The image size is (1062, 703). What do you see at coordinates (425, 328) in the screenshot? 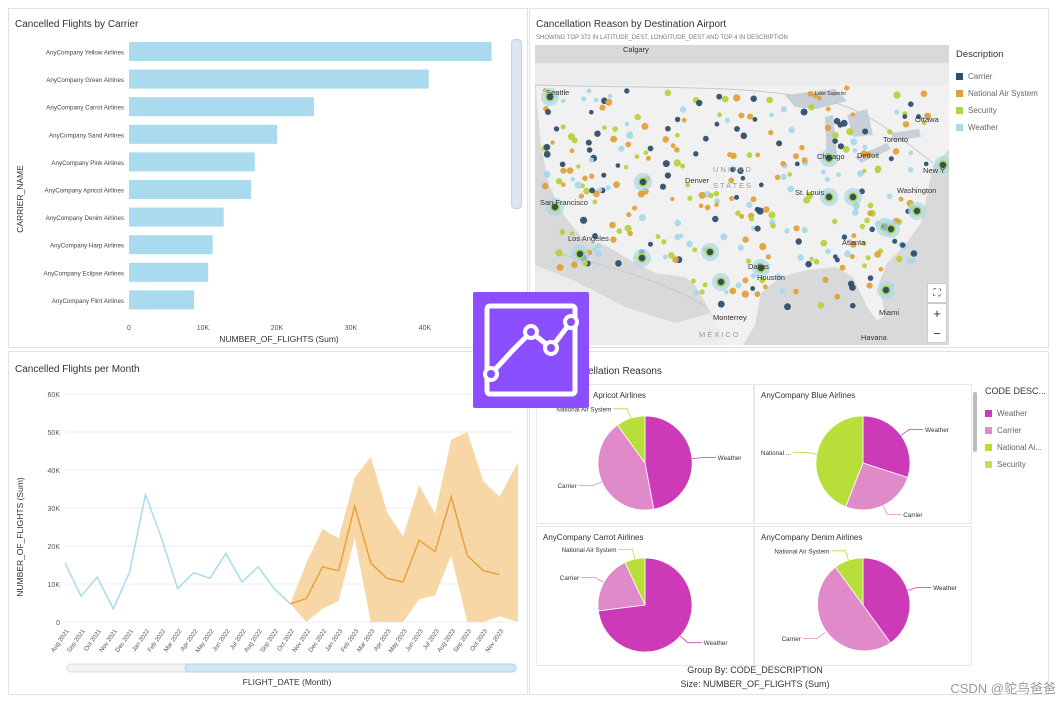
I see `x-tick-label: 40K` at bounding box center [425, 328].